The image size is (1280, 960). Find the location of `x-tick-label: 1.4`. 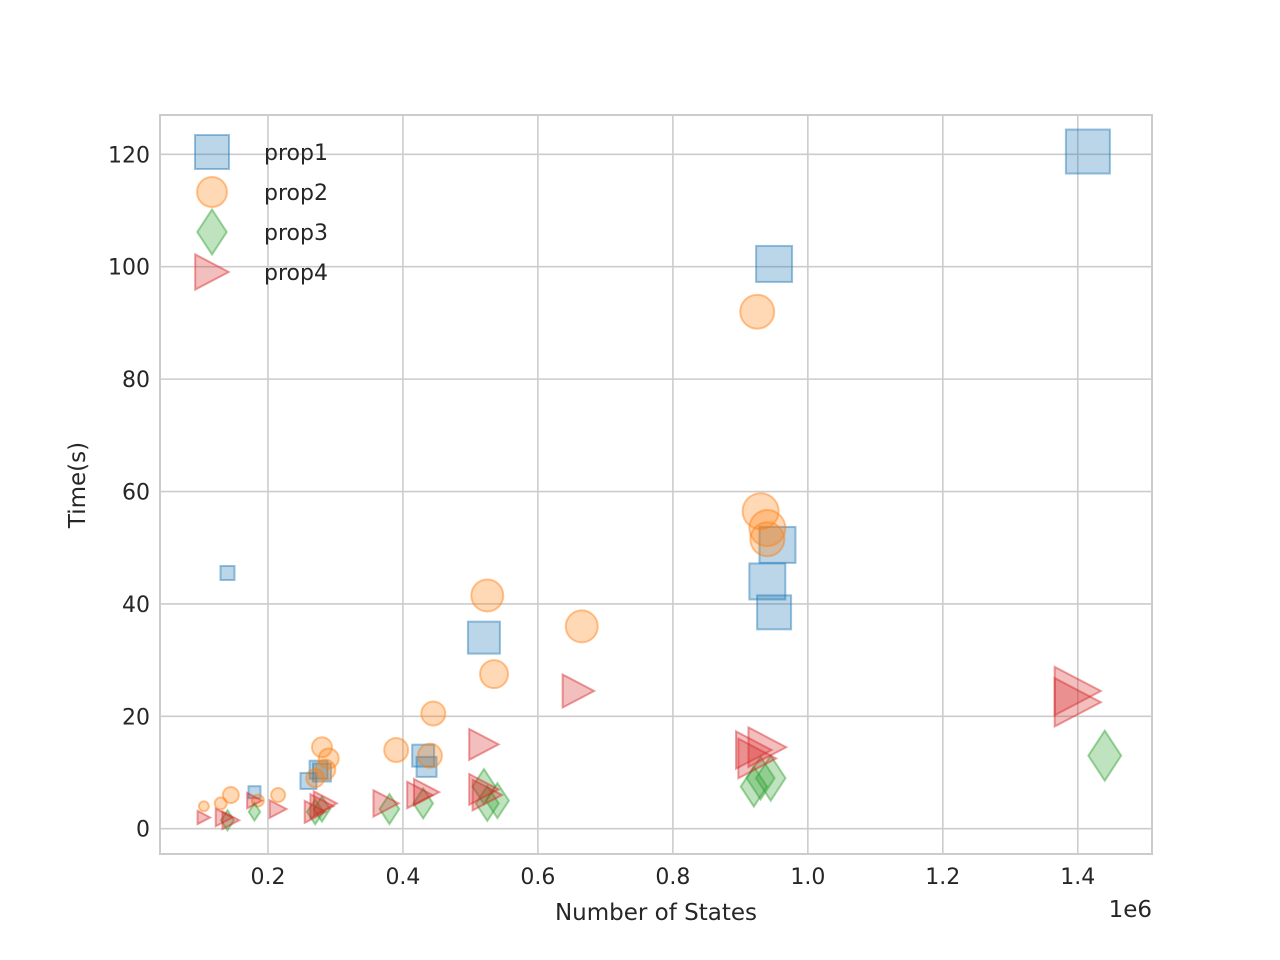

x-tick-label: 1.4 is located at coordinates (1077, 877).